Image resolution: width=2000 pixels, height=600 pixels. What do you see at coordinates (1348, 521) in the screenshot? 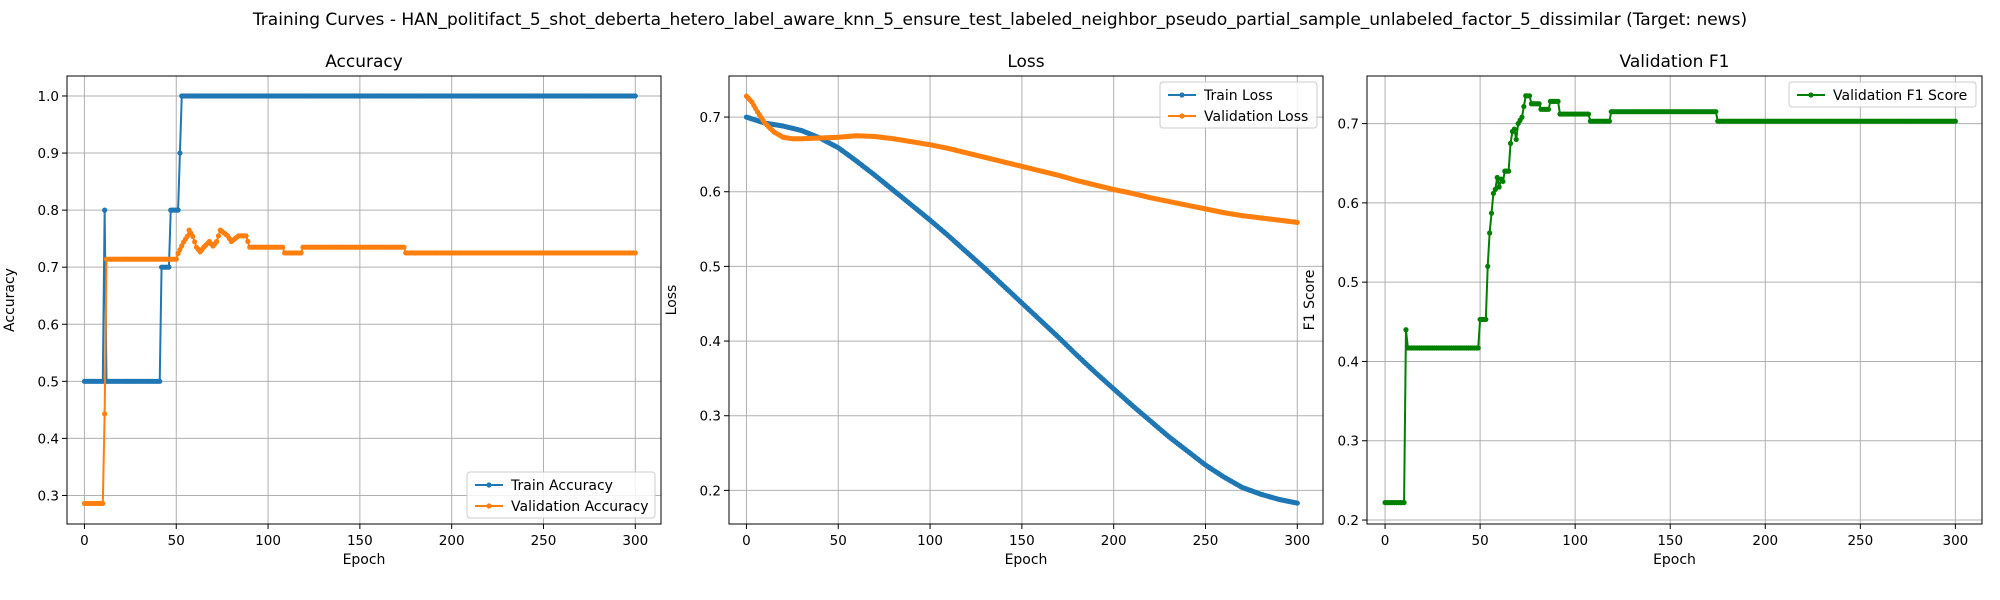
I see `y-tick-label: 0.2` at bounding box center [1348, 521].